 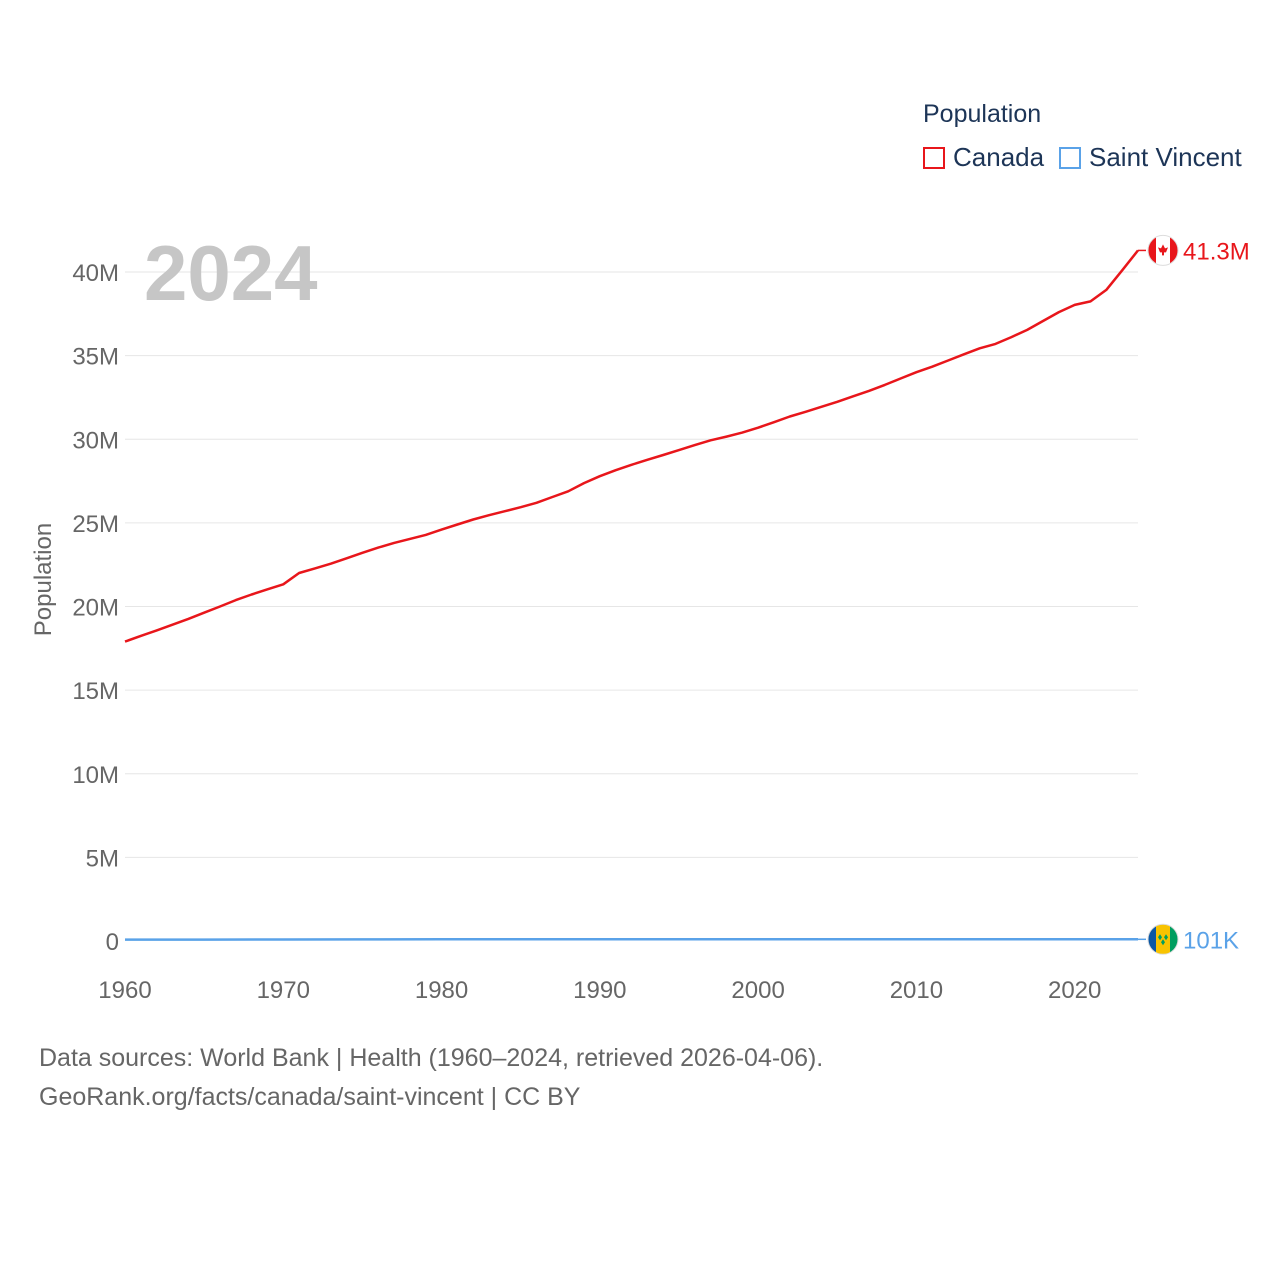 What do you see at coordinates (95, 273) in the screenshot?
I see `y-tick-label: 40M` at bounding box center [95, 273].